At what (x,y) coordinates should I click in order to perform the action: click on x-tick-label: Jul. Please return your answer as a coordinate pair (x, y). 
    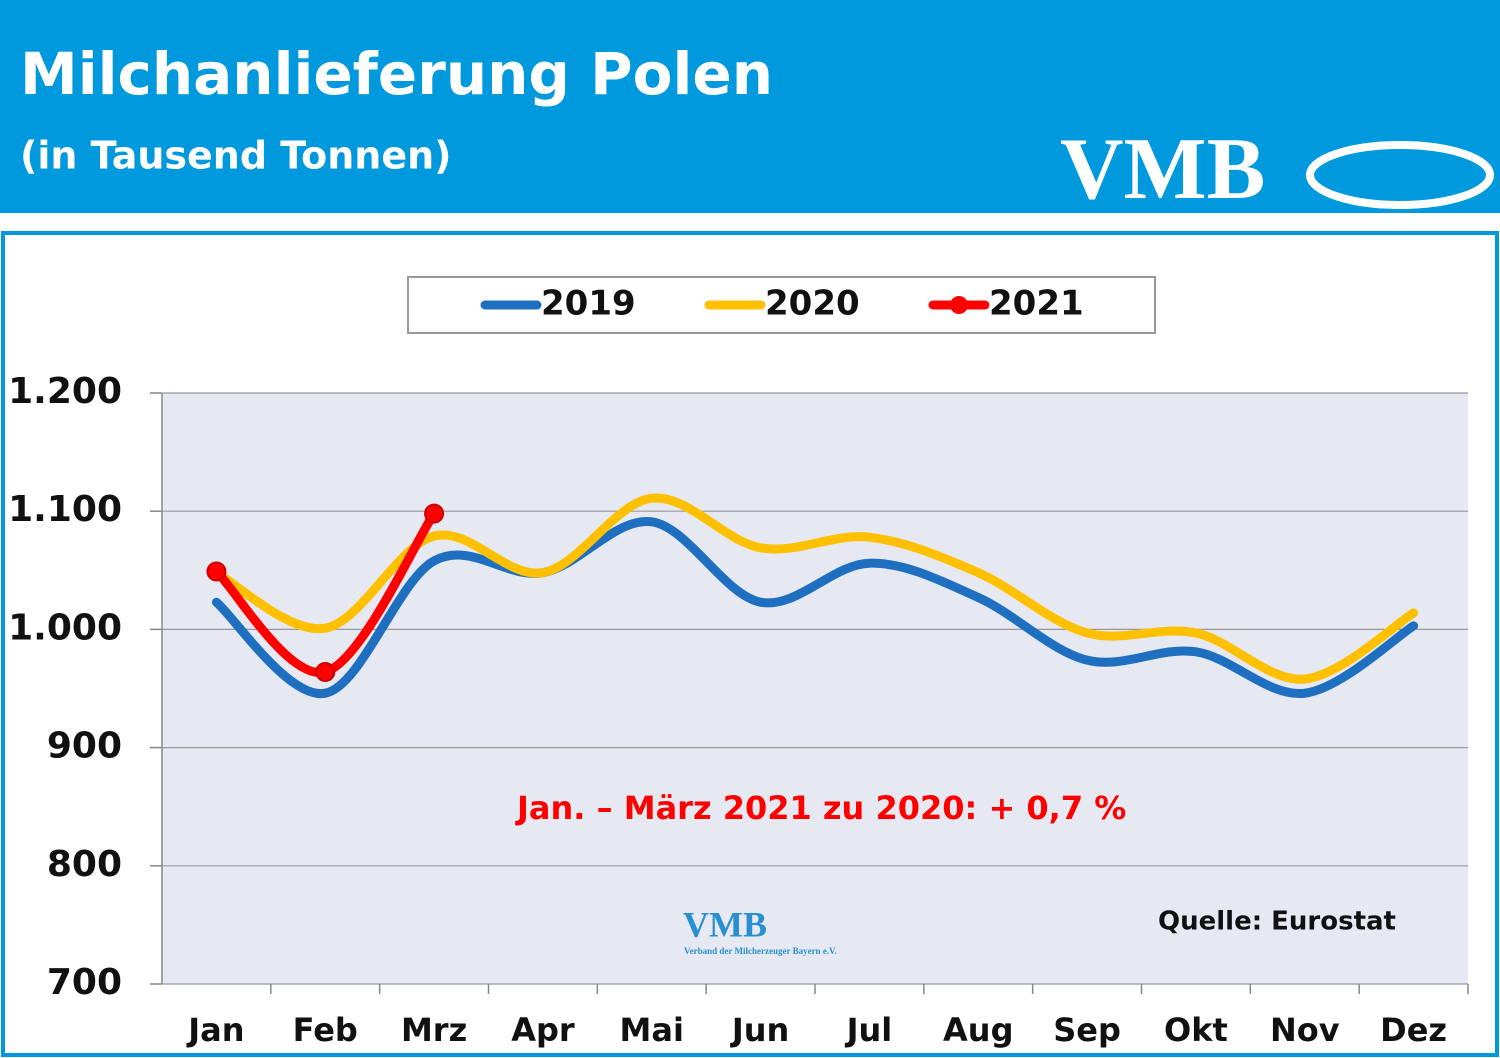
    Looking at the image, I should click on (869, 1030).